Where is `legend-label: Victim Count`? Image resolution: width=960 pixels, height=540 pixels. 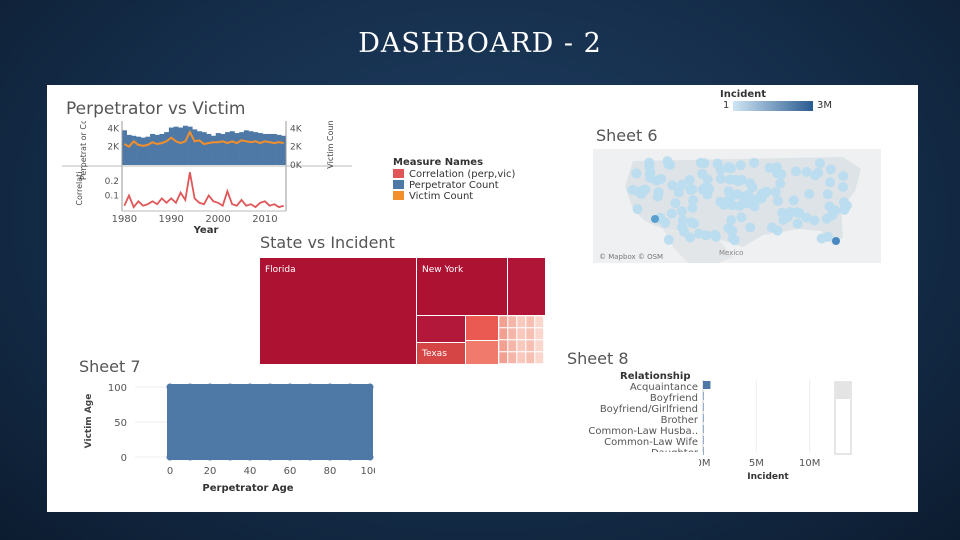 legend-label: Victim Count is located at coordinates (441, 196).